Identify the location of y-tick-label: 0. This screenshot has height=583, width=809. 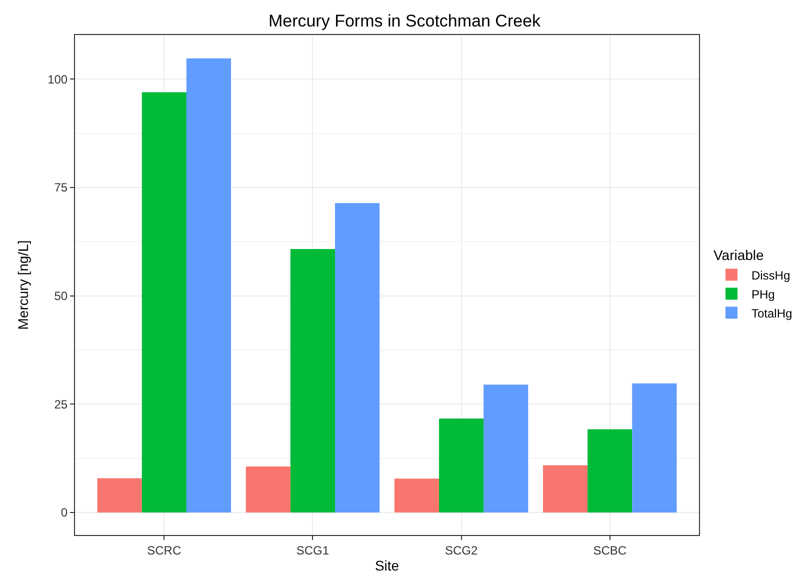
(64, 513).